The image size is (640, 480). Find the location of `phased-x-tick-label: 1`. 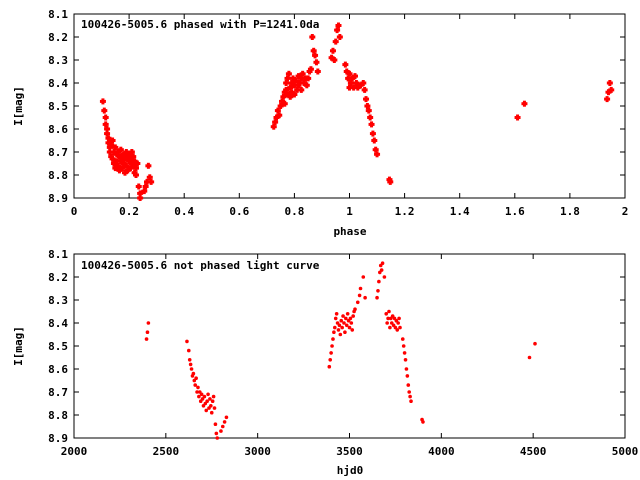

phased-x-tick-label: 1 is located at coordinates (349, 211).